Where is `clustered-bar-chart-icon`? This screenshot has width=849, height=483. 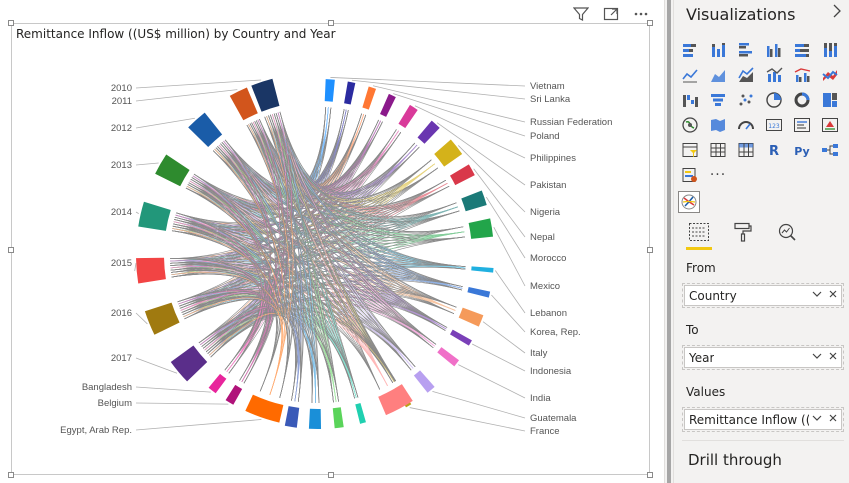
clustered-bar-chart-icon is located at coordinates (746, 50).